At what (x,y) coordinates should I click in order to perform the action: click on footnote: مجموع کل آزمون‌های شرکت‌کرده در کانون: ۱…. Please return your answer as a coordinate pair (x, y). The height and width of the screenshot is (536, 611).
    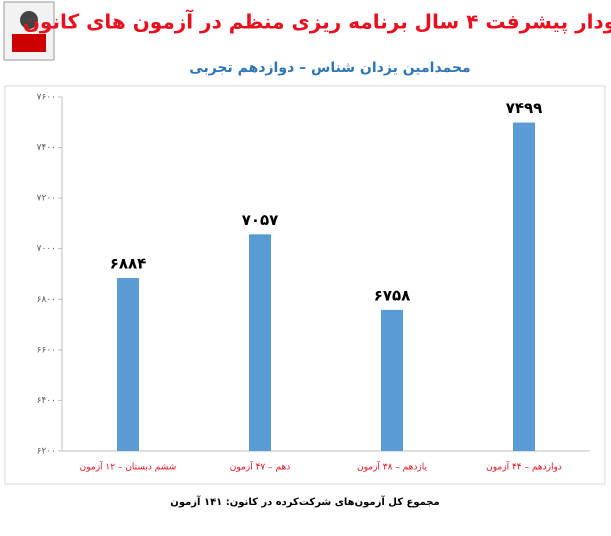
    Looking at the image, I should click on (304, 501).